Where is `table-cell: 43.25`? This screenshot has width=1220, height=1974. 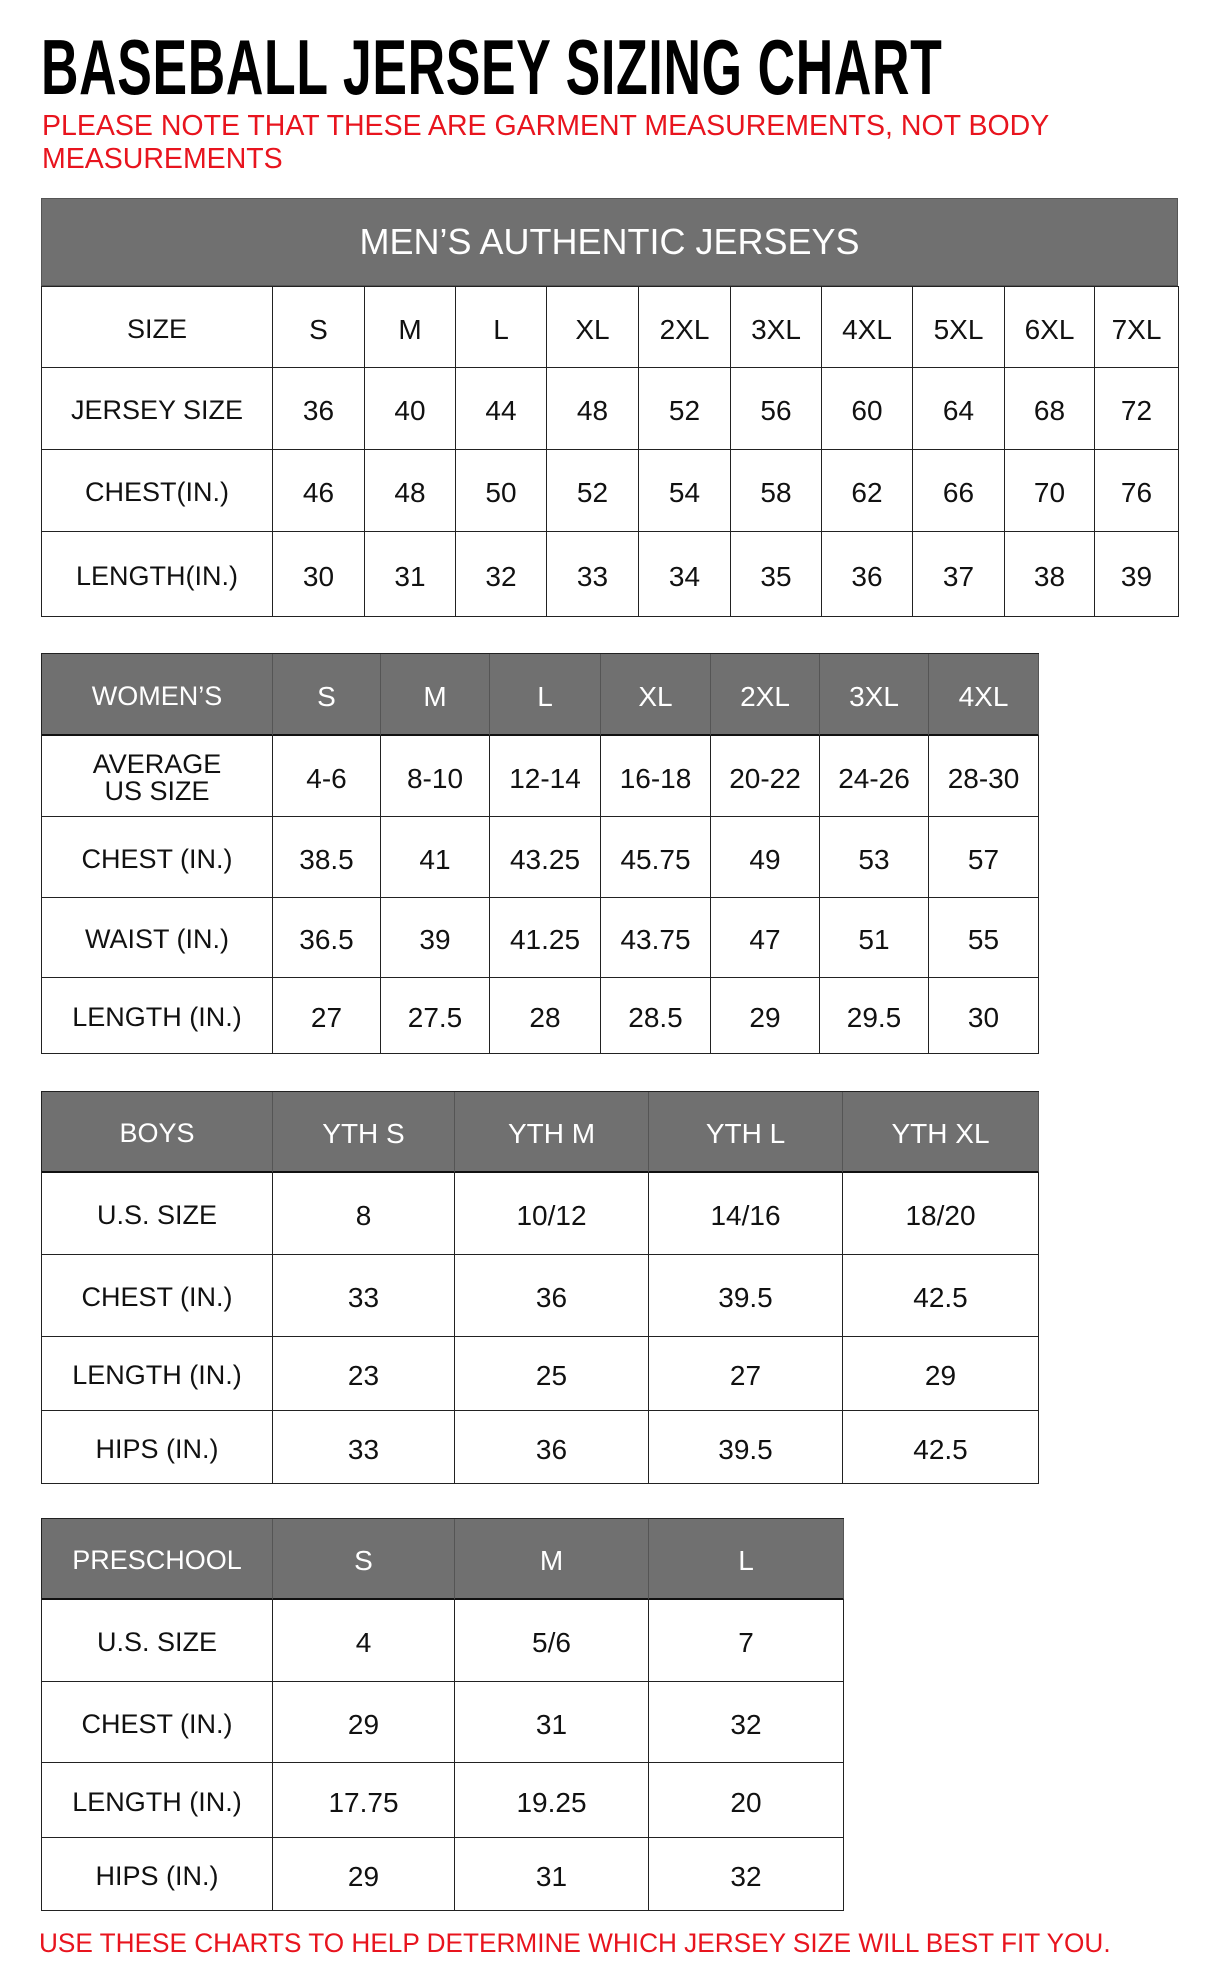 table-cell: 43.25 is located at coordinates (545, 857).